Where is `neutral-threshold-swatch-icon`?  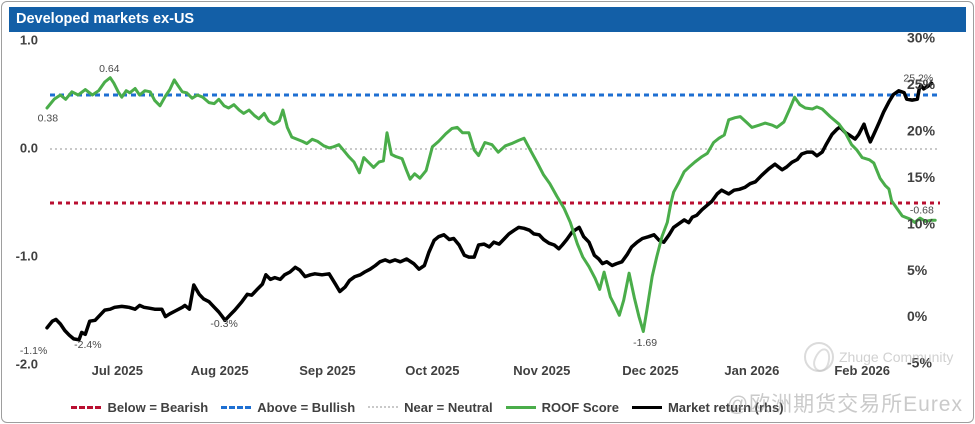
neutral-threshold-swatch-icon is located at coordinates (383, 407).